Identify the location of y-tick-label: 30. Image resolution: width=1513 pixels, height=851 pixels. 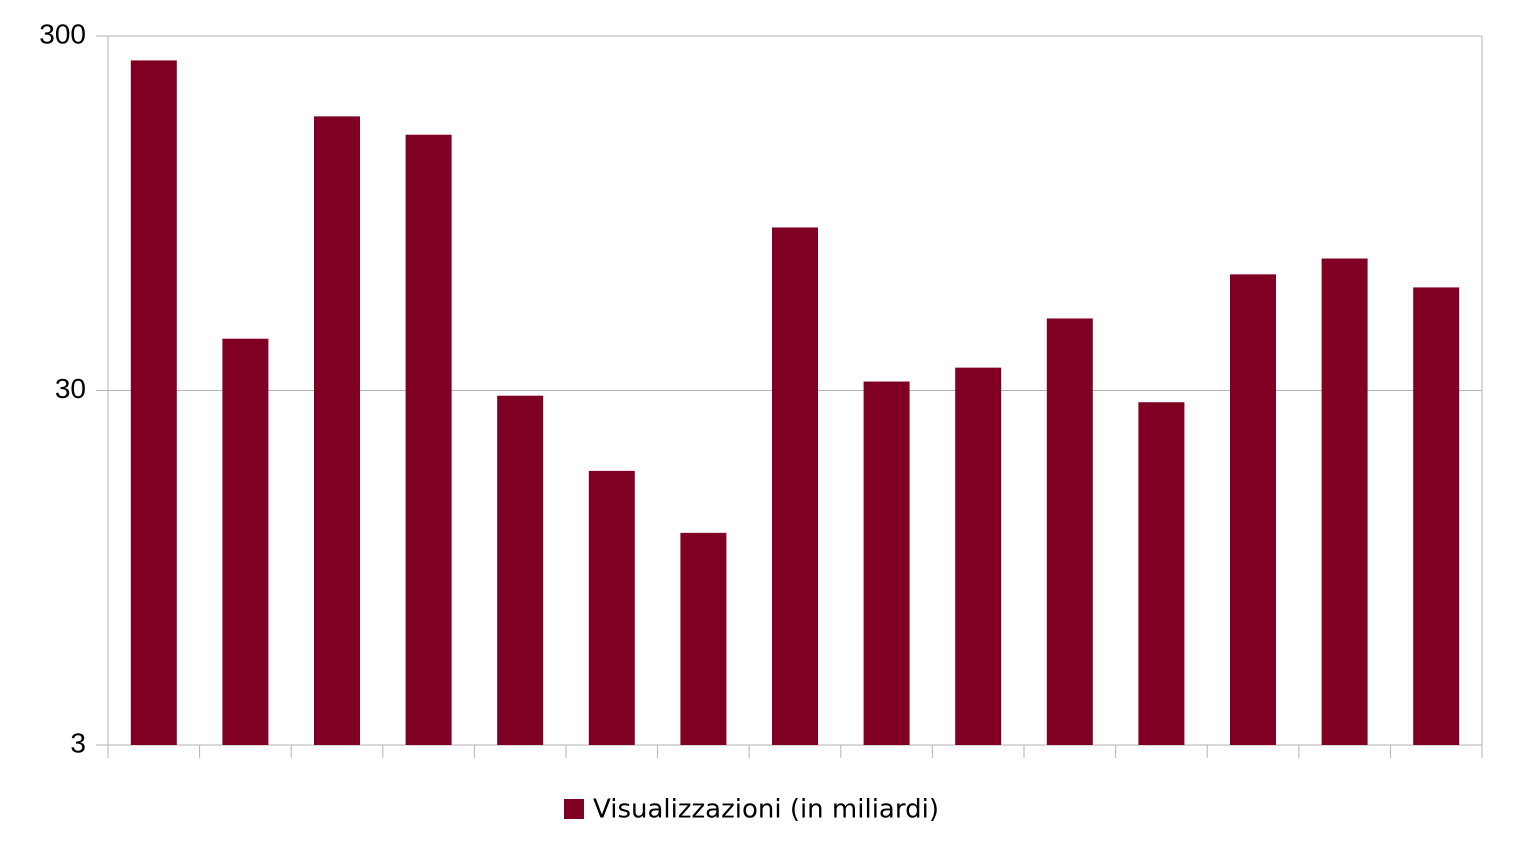
(70, 388).